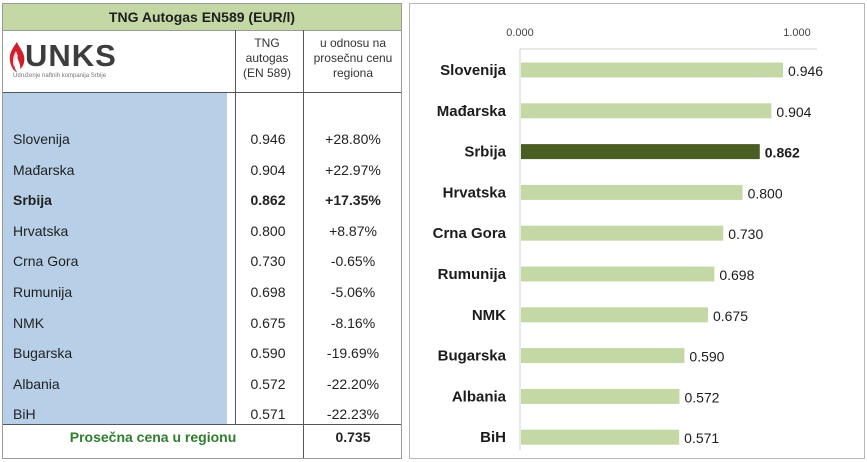  I want to click on row-country: Rumunija, so click(43, 292).